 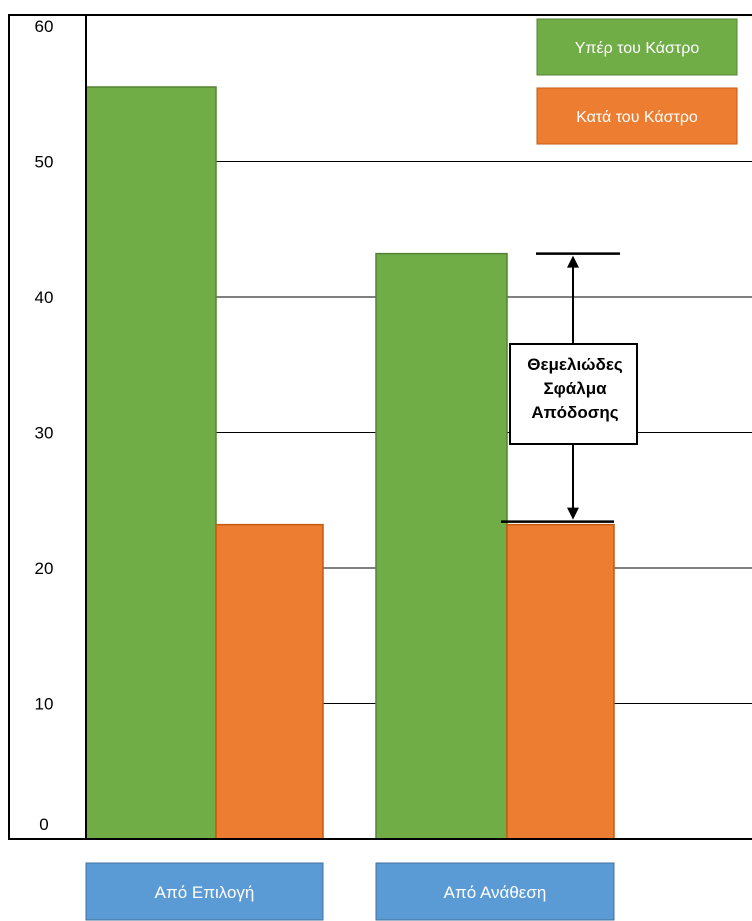 I want to click on legend-label: Υπέρ του Κάστρο, so click(x=637, y=48).